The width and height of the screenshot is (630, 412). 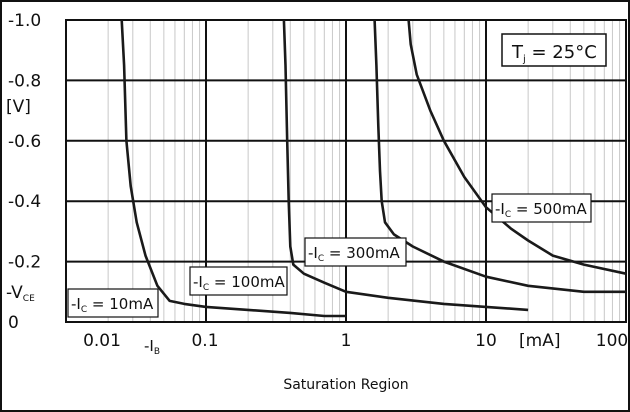 What do you see at coordinates (24, 142) in the screenshot?
I see `y-tick-label: -0.6` at bounding box center [24, 142].